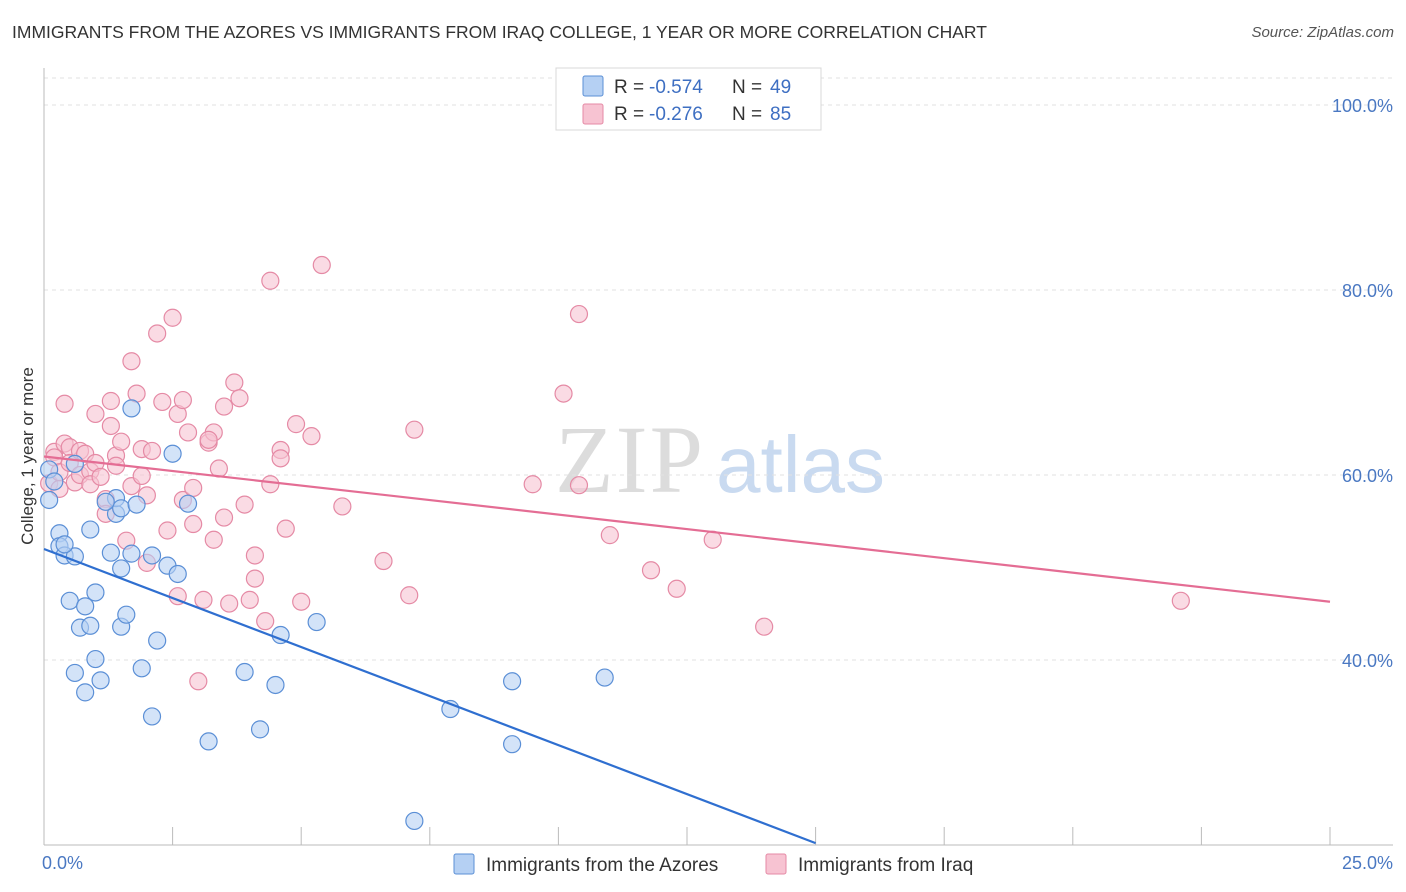 The width and height of the screenshot is (1406, 892). Describe the element at coordinates (747, 87) in the screenshot. I see `legend-n-label-azores: N =` at that location.